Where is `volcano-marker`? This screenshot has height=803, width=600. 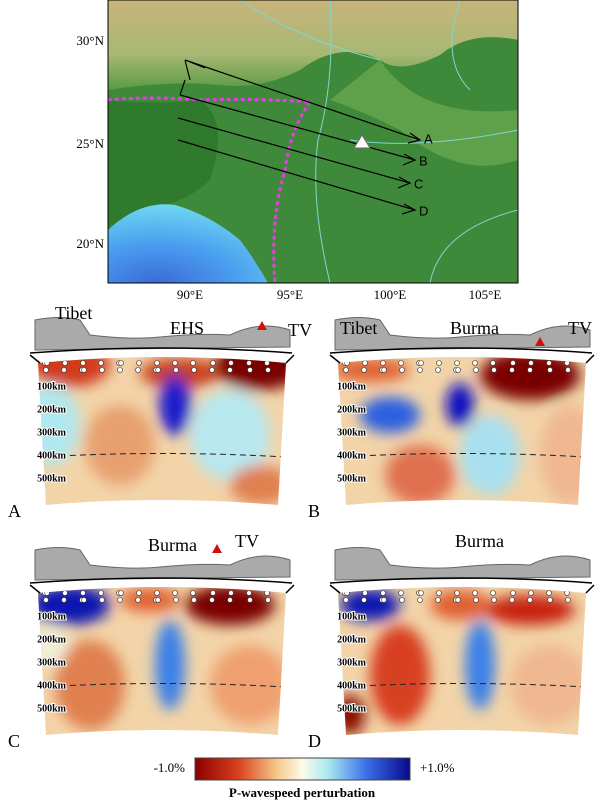 volcano-marker is located at coordinates (217, 548).